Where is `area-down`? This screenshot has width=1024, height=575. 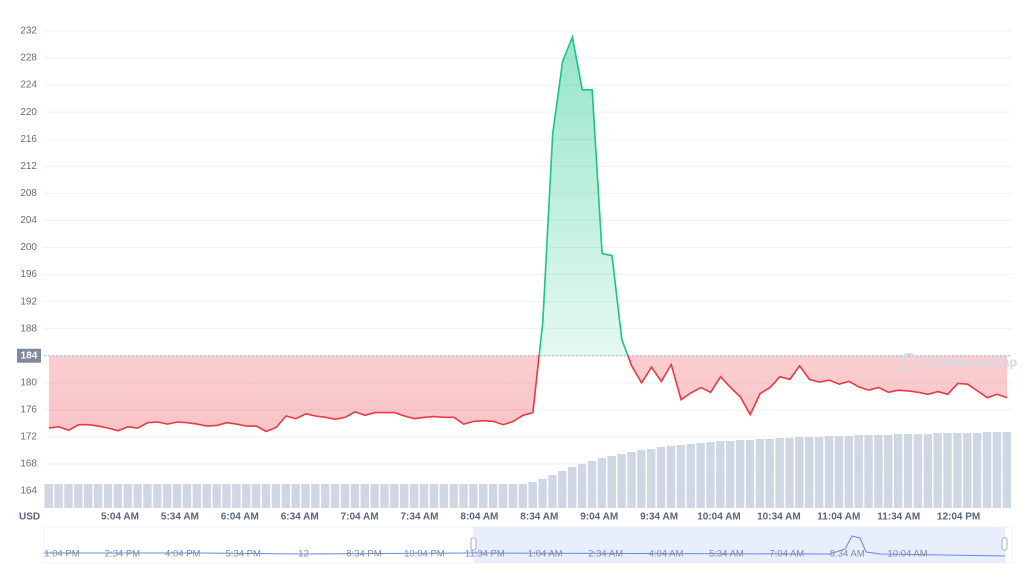
area-down is located at coordinates (528, 393).